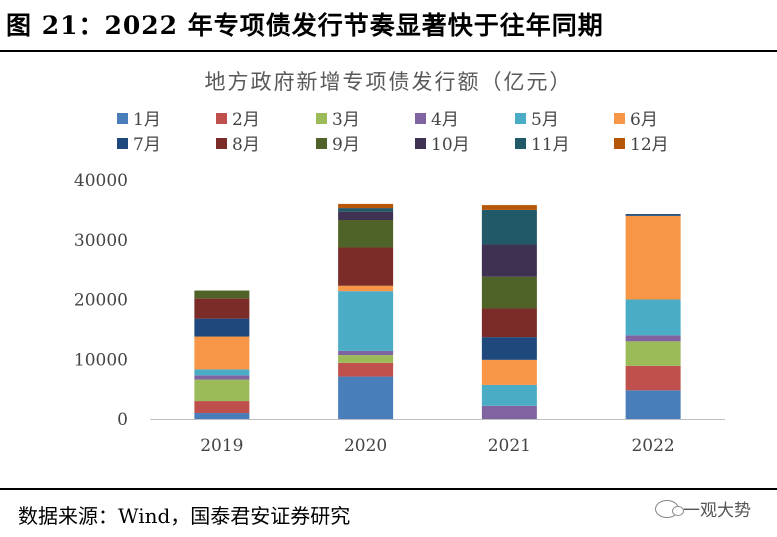 The height and width of the screenshot is (537, 777). I want to click on wechat-icon, so click(669, 508).